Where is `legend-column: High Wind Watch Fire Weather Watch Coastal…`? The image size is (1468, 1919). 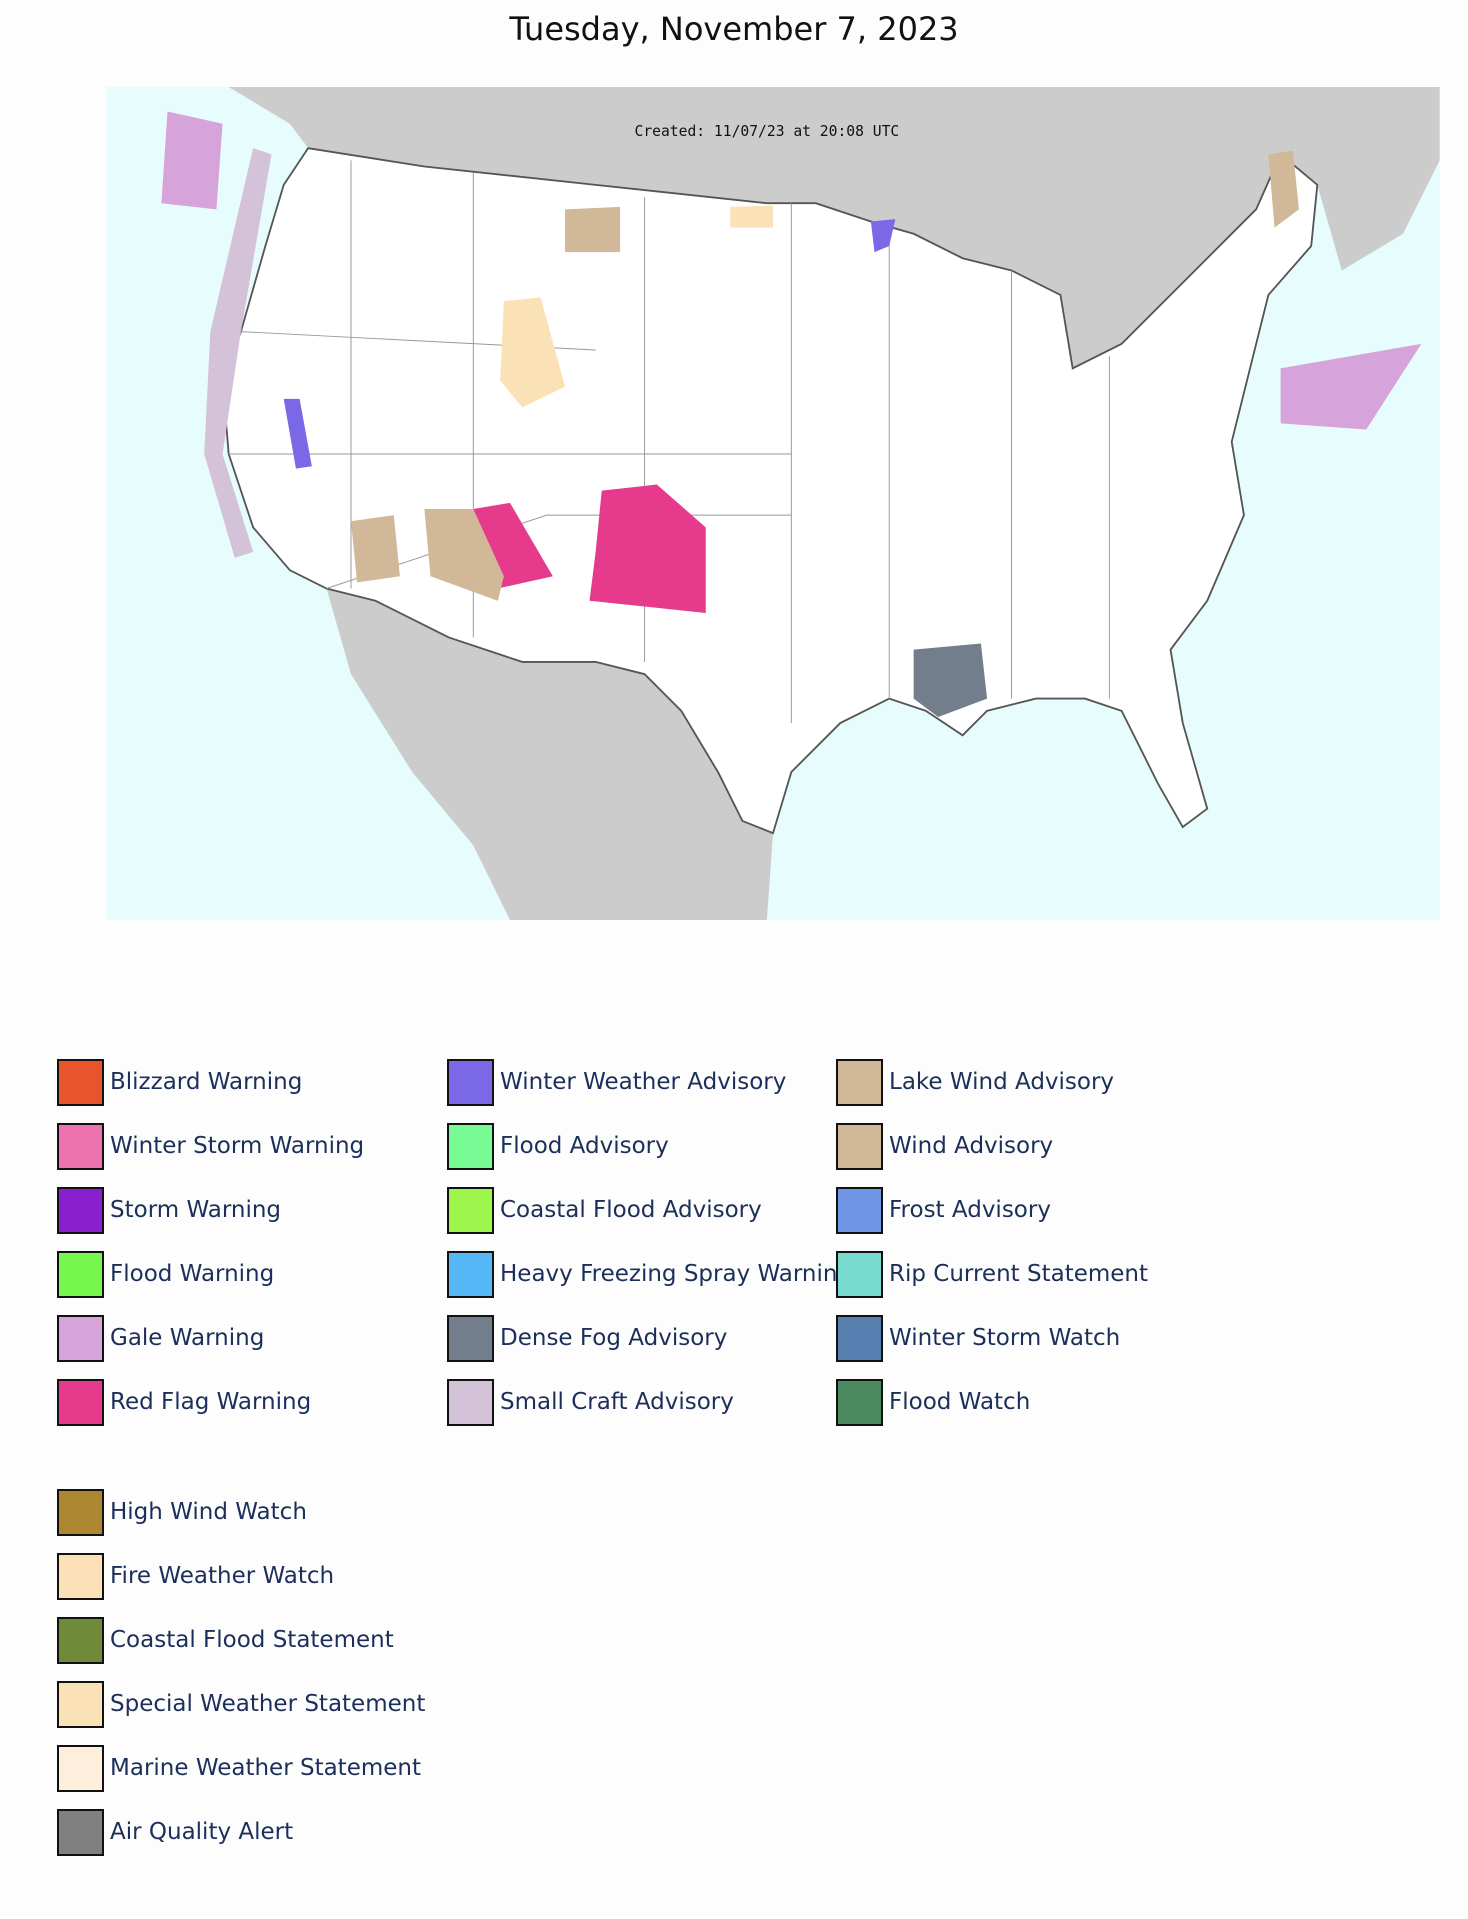
legend-column: High Wind Watch Fire Weather Watch Coastal… is located at coordinates (241, 1672).